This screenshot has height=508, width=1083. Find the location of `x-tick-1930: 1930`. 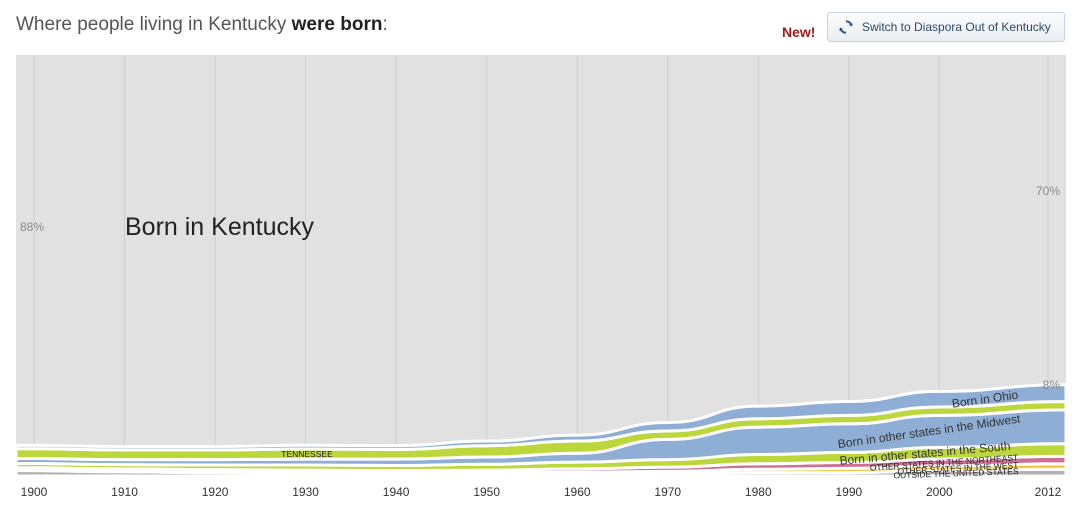

x-tick-1930: 1930 is located at coordinates (305, 492).